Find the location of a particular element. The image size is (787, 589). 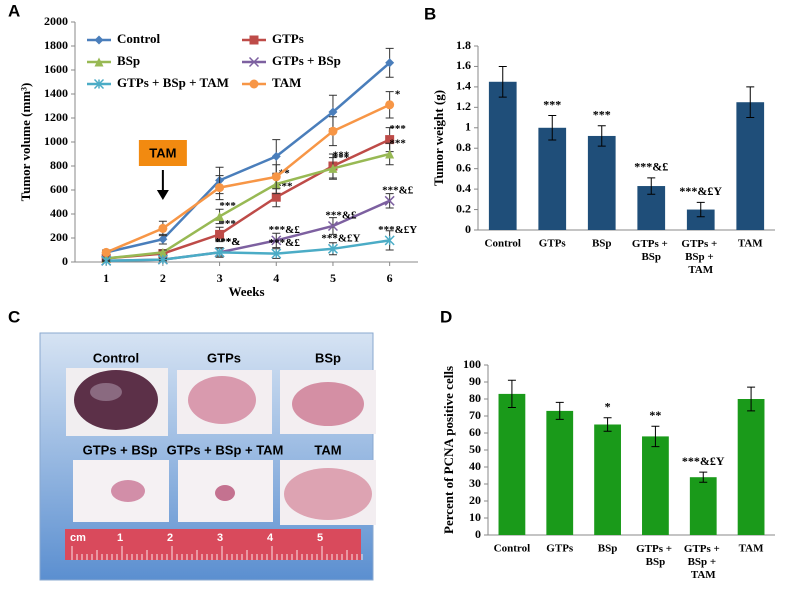

photo-caption: GTPs + BSp is located at coordinates (120, 449).